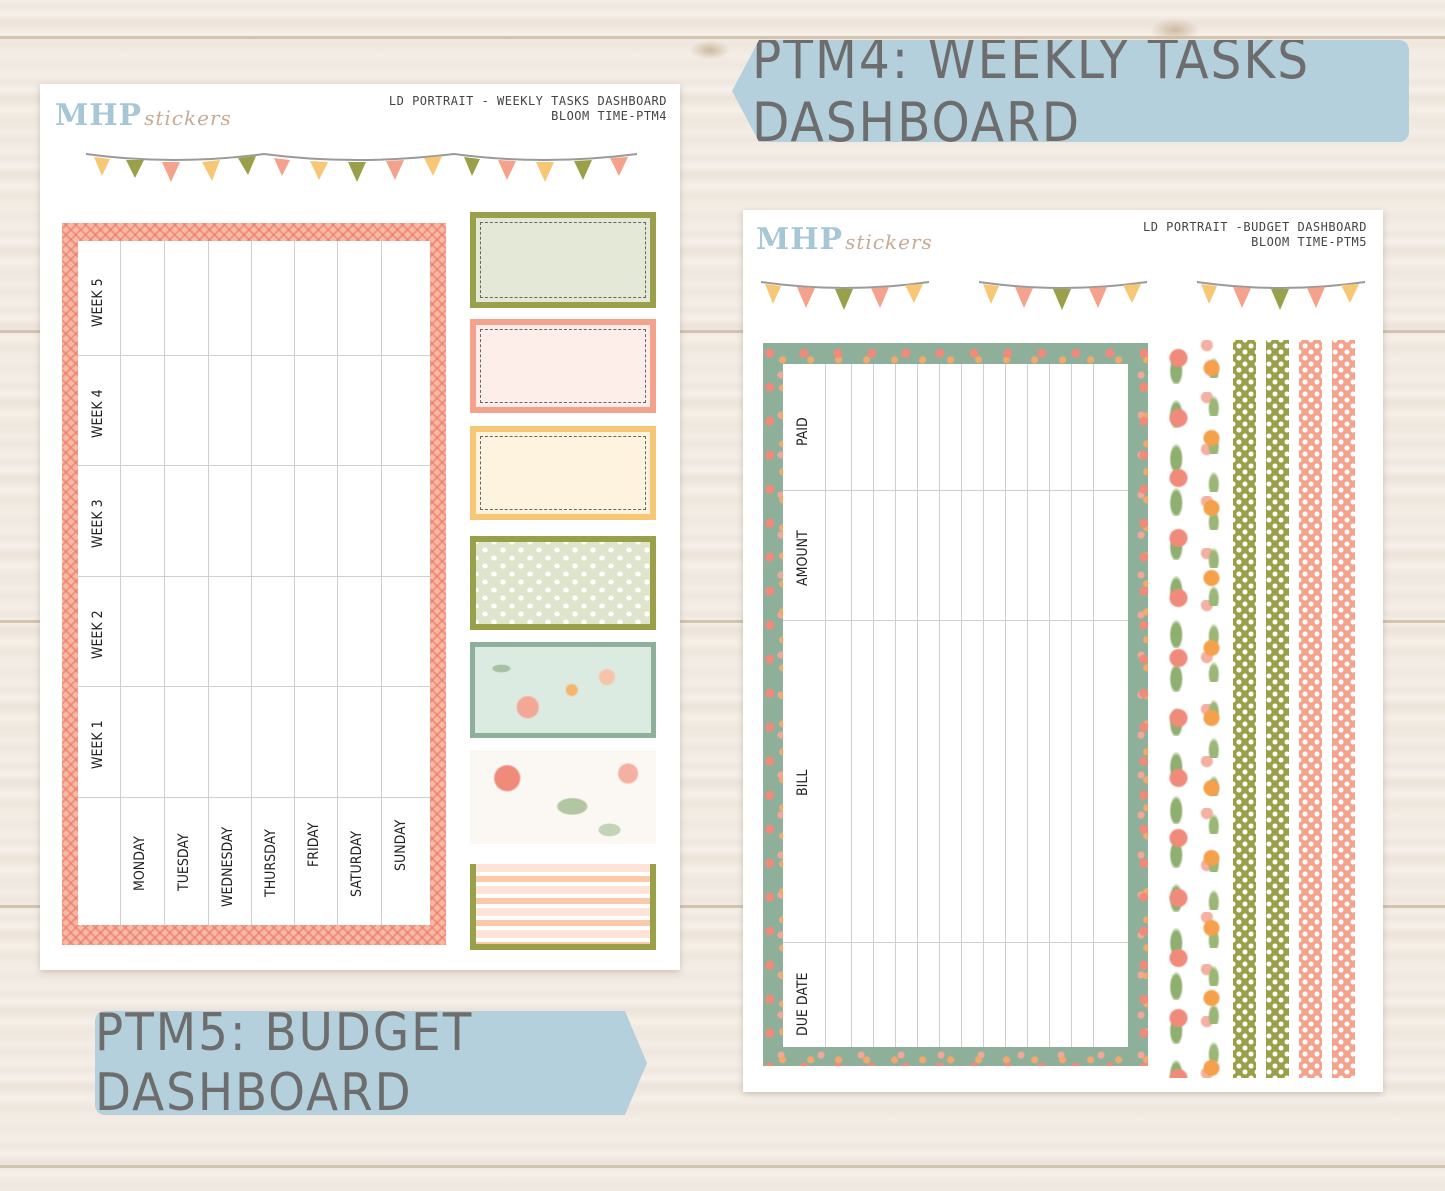 The image size is (1445, 1191). I want to click on day-label: WEDNESDAY, so click(228, 866).